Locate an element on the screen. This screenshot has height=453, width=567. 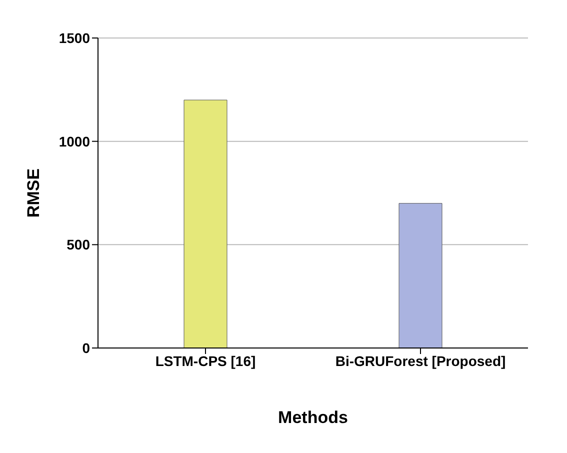
y-tick-label: 0 is located at coordinates (86, 348).